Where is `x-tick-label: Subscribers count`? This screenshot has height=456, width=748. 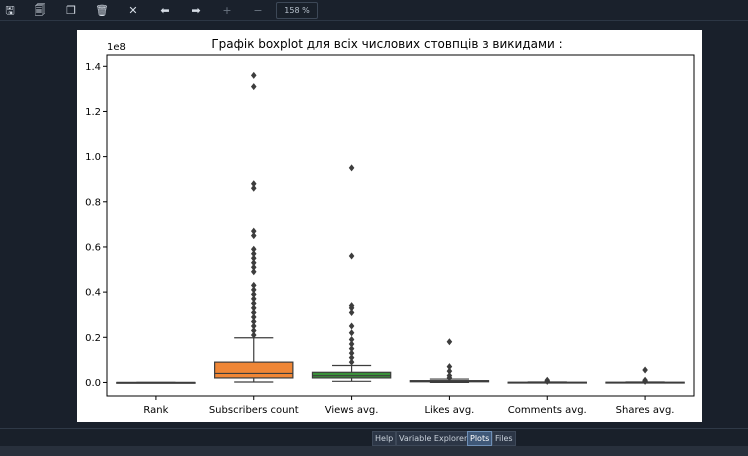 x-tick-label: Subscribers count is located at coordinates (254, 410).